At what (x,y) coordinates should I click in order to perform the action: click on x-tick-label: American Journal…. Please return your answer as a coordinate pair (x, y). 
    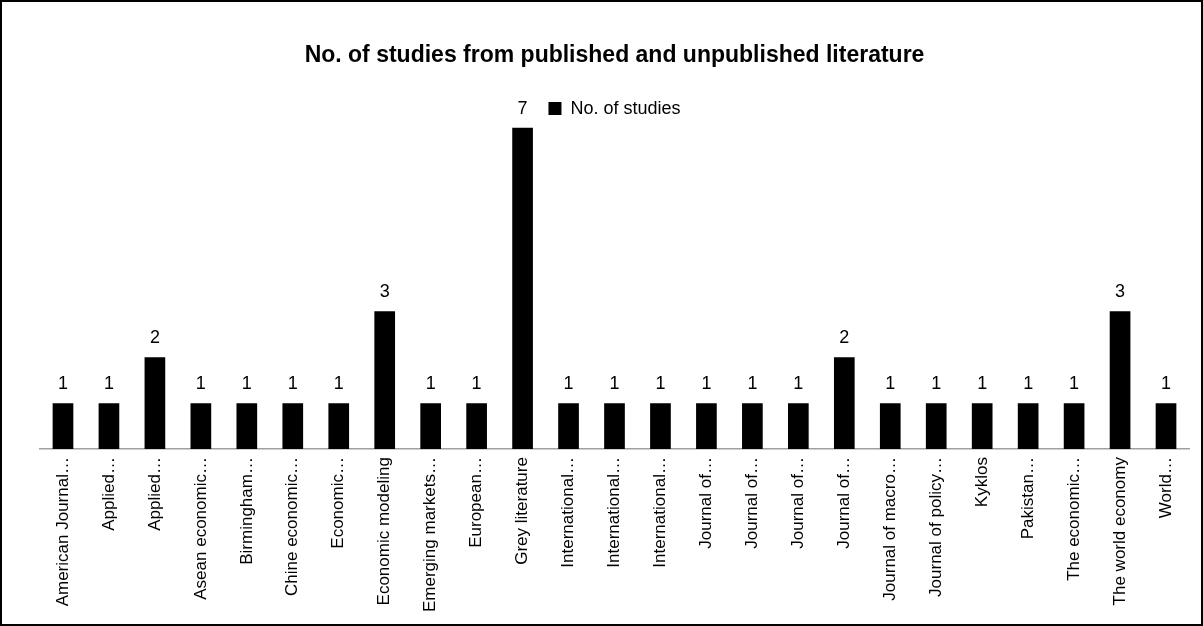
    Looking at the image, I should click on (62, 532).